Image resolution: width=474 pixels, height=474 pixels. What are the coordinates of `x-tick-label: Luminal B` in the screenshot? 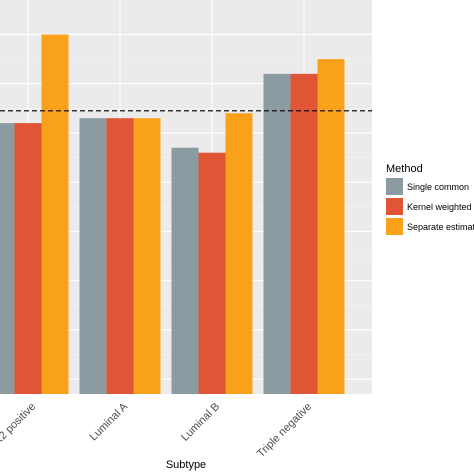 It's located at (200, 422).